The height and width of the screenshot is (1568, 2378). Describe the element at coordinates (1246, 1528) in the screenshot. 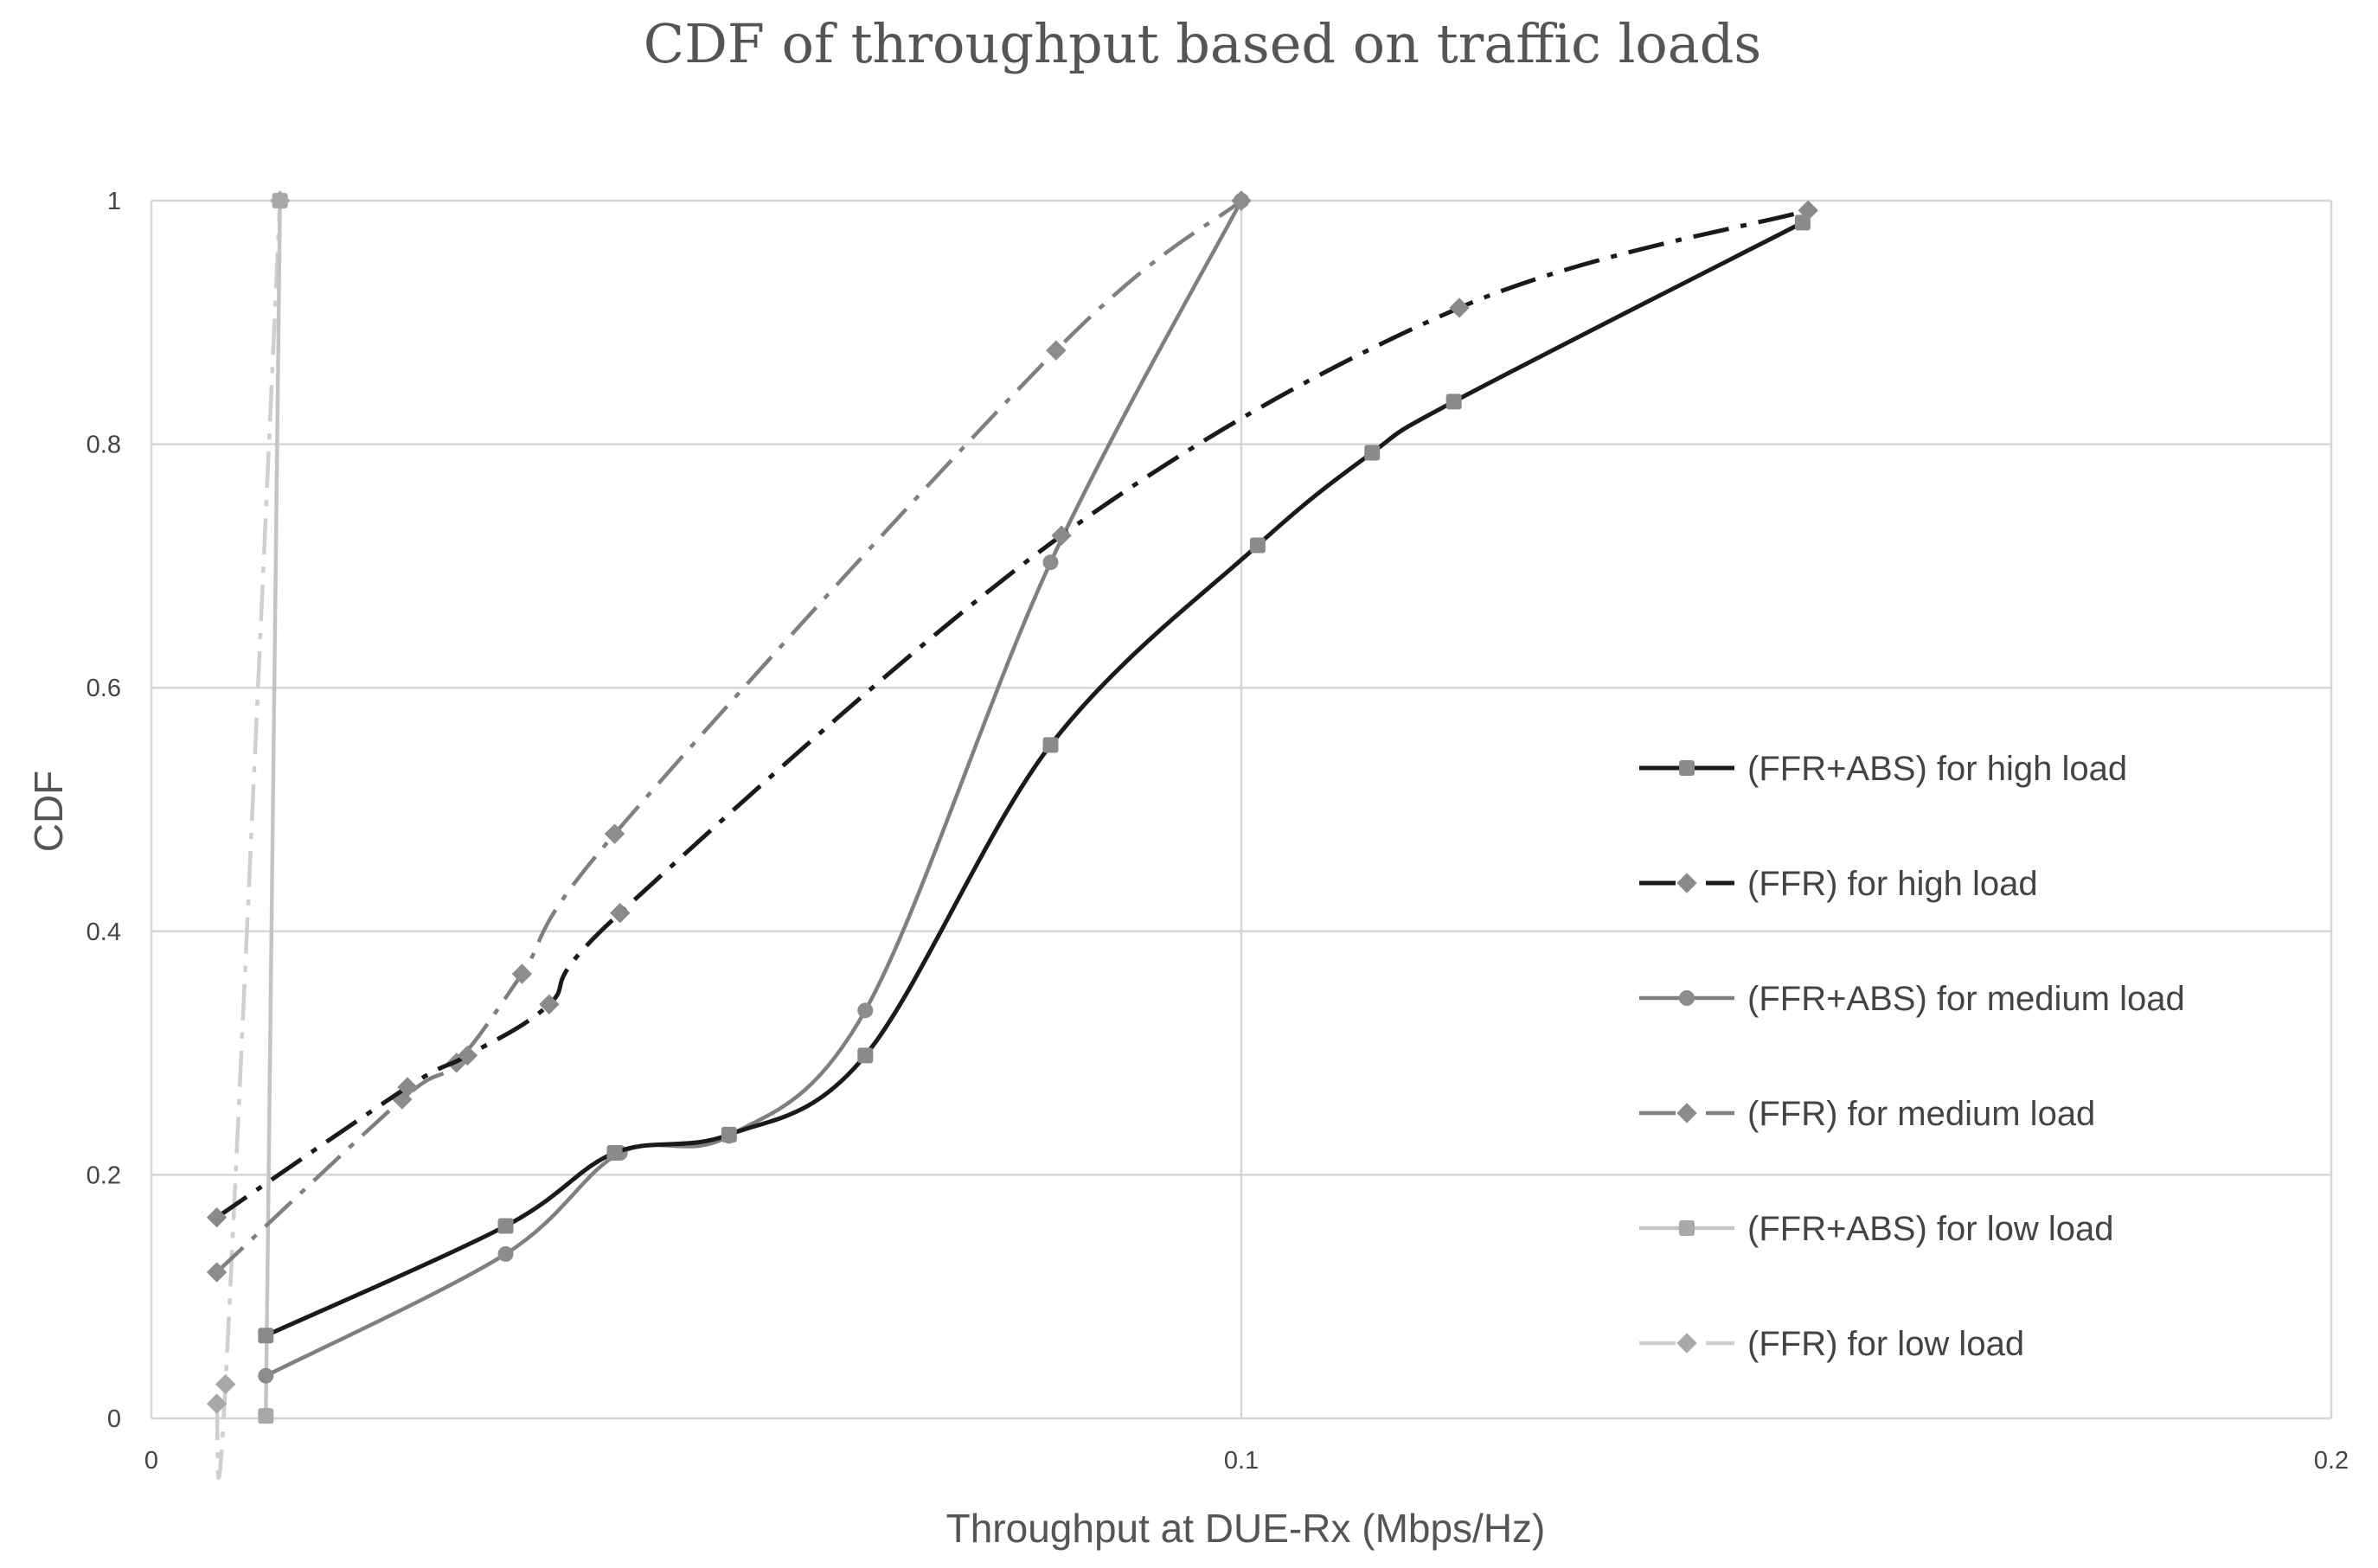

I see `x-axis-label: Throughput at DUE-Rx (Mbps/Hz)` at that location.